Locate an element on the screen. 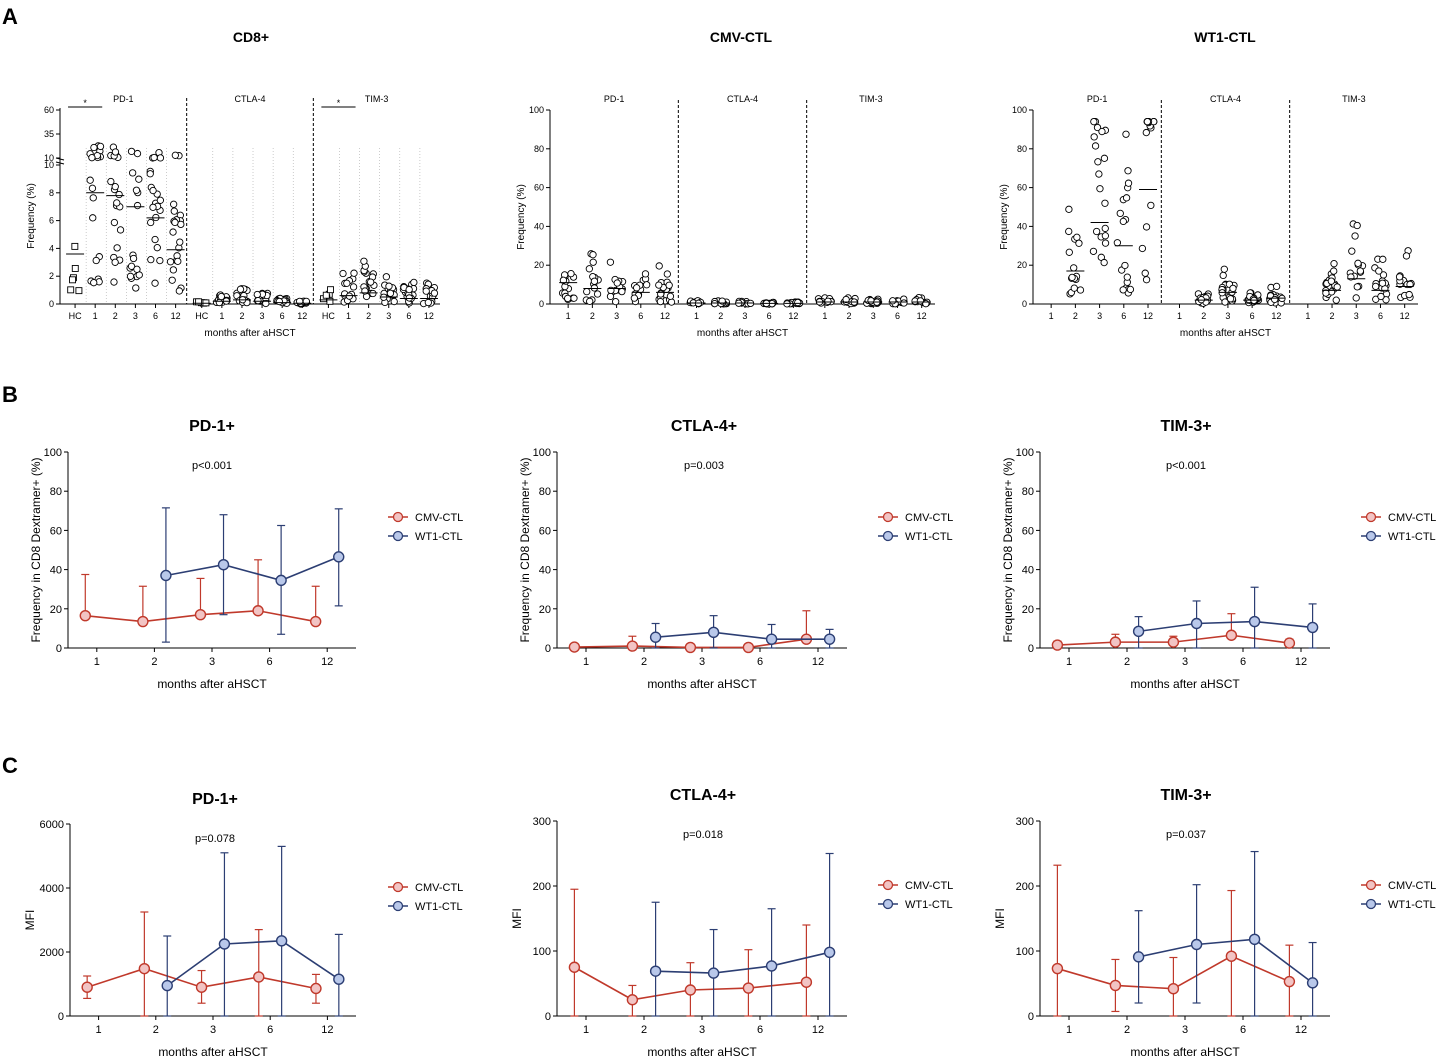 Image resolution: width=1438 pixels, height=1056 pixels. y-tick-label: 10 is located at coordinates (49, 158).